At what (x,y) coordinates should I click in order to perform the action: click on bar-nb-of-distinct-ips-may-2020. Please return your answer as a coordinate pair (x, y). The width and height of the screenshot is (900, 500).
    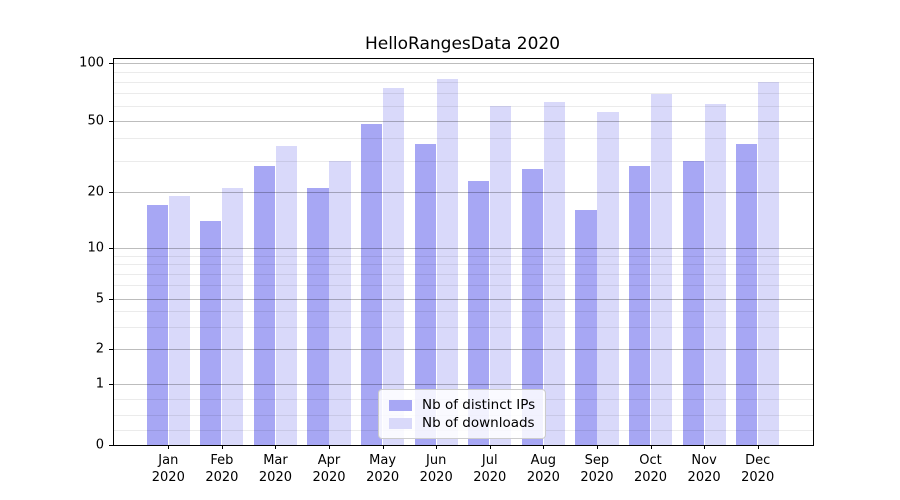
    Looking at the image, I should click on (372, 284).